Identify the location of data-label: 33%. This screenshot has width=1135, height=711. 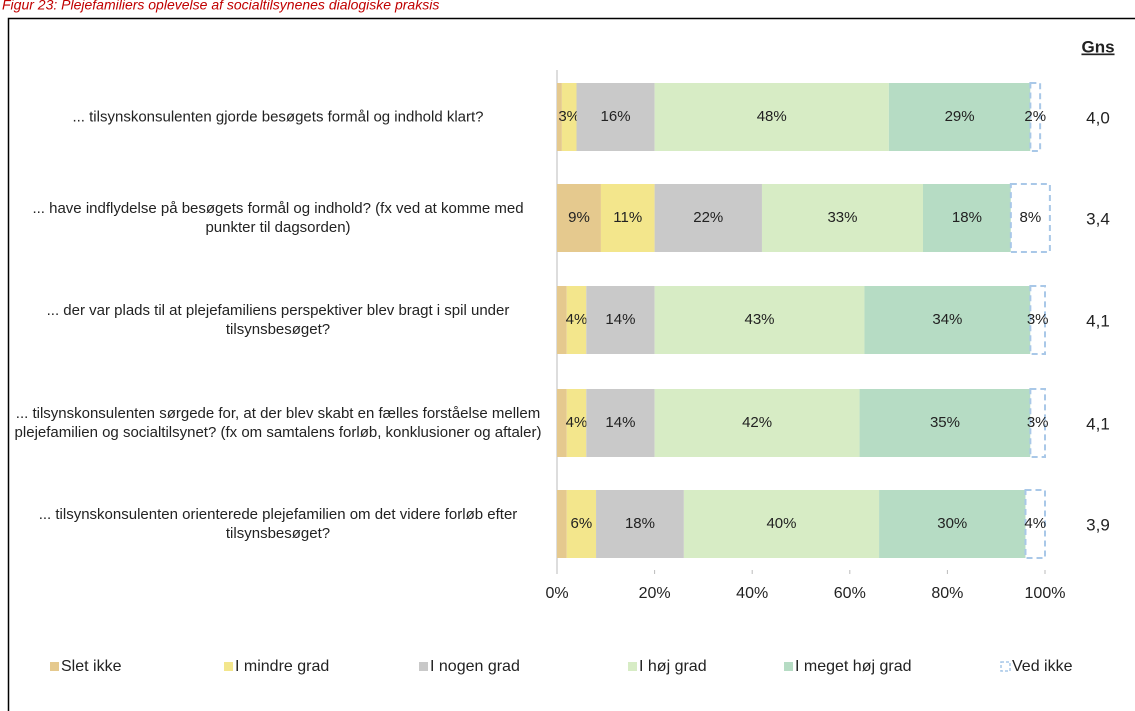
(842, 217).